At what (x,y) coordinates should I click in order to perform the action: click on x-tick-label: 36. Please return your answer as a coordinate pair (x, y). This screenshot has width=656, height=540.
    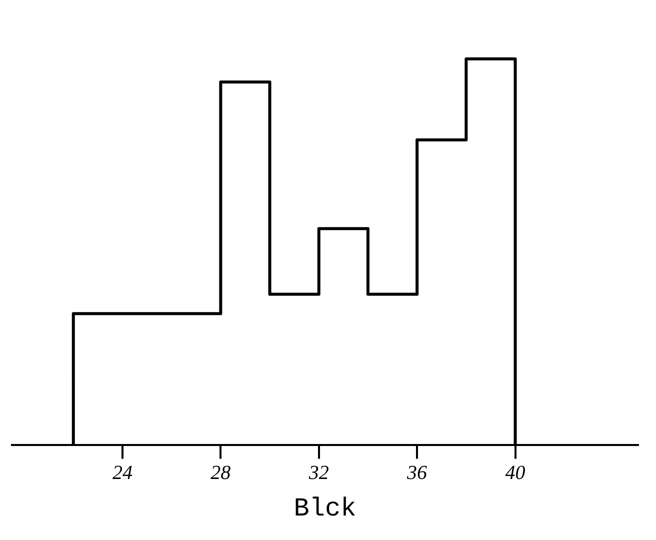
    Looking at the image, I should click on (417, 473).